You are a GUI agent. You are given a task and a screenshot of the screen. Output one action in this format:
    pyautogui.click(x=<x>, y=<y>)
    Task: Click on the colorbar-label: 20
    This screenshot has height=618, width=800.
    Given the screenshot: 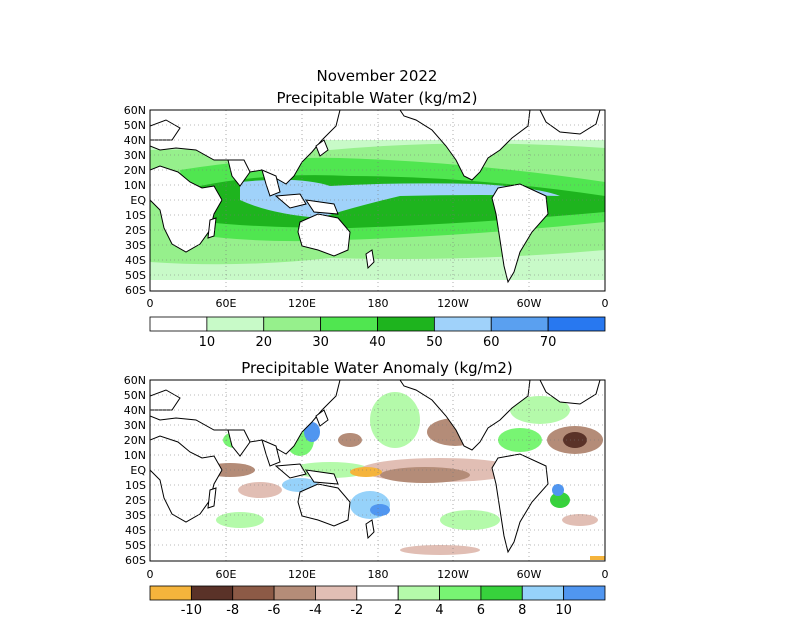 What is the action you would take?
    pyautogui.click(x=263, y=342)
    